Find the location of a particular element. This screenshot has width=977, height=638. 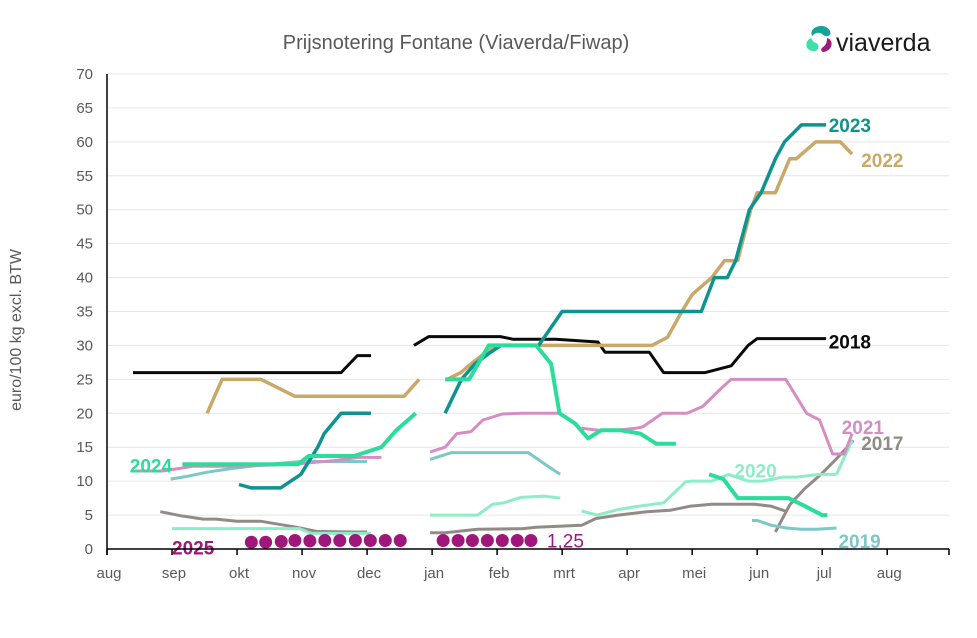

x-axis-ticks: aug sep okt nov dec jan feb mrt apr mei jun jul aug is located at coordinates (523, 565).